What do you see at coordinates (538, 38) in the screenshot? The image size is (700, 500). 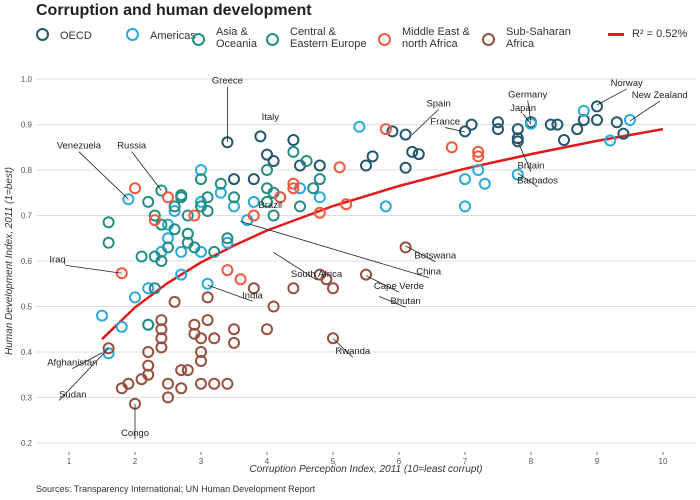 I see `legend-label-sub-saharan: Sub-Saharan Africa` at bounding box center [538, 38].